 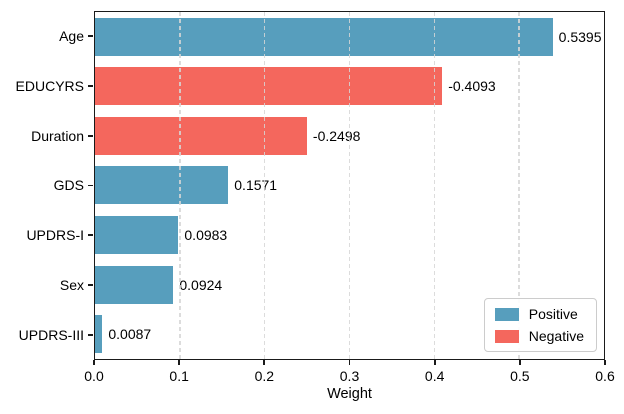 What do you see at coordinates (90, 285) in the screenshot?
I see `y-tick-sex` at bounding box center [90, 285].